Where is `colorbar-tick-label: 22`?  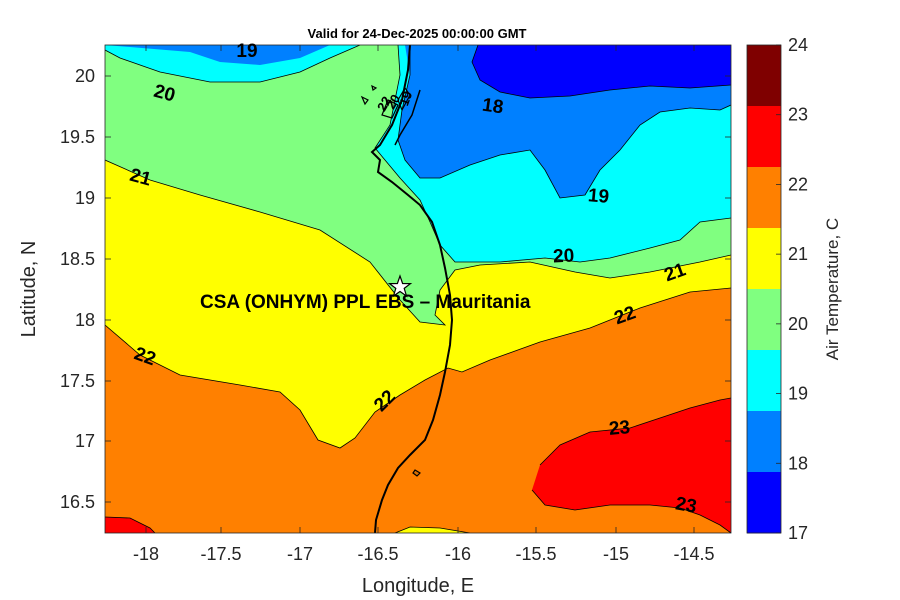 colorbar-tick-label: 22 is located at coordinates (798, 184).